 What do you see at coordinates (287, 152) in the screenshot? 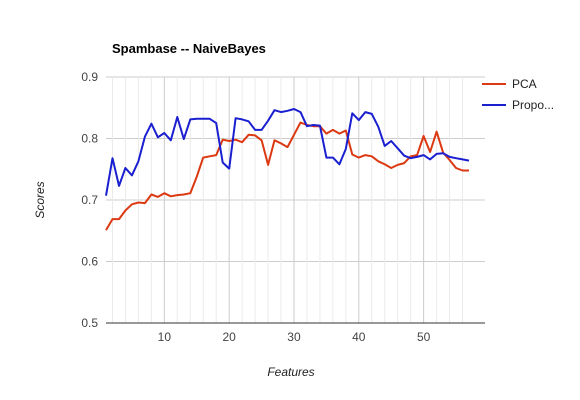
I see `series-line-proposed` at bounding box center [287, 152].